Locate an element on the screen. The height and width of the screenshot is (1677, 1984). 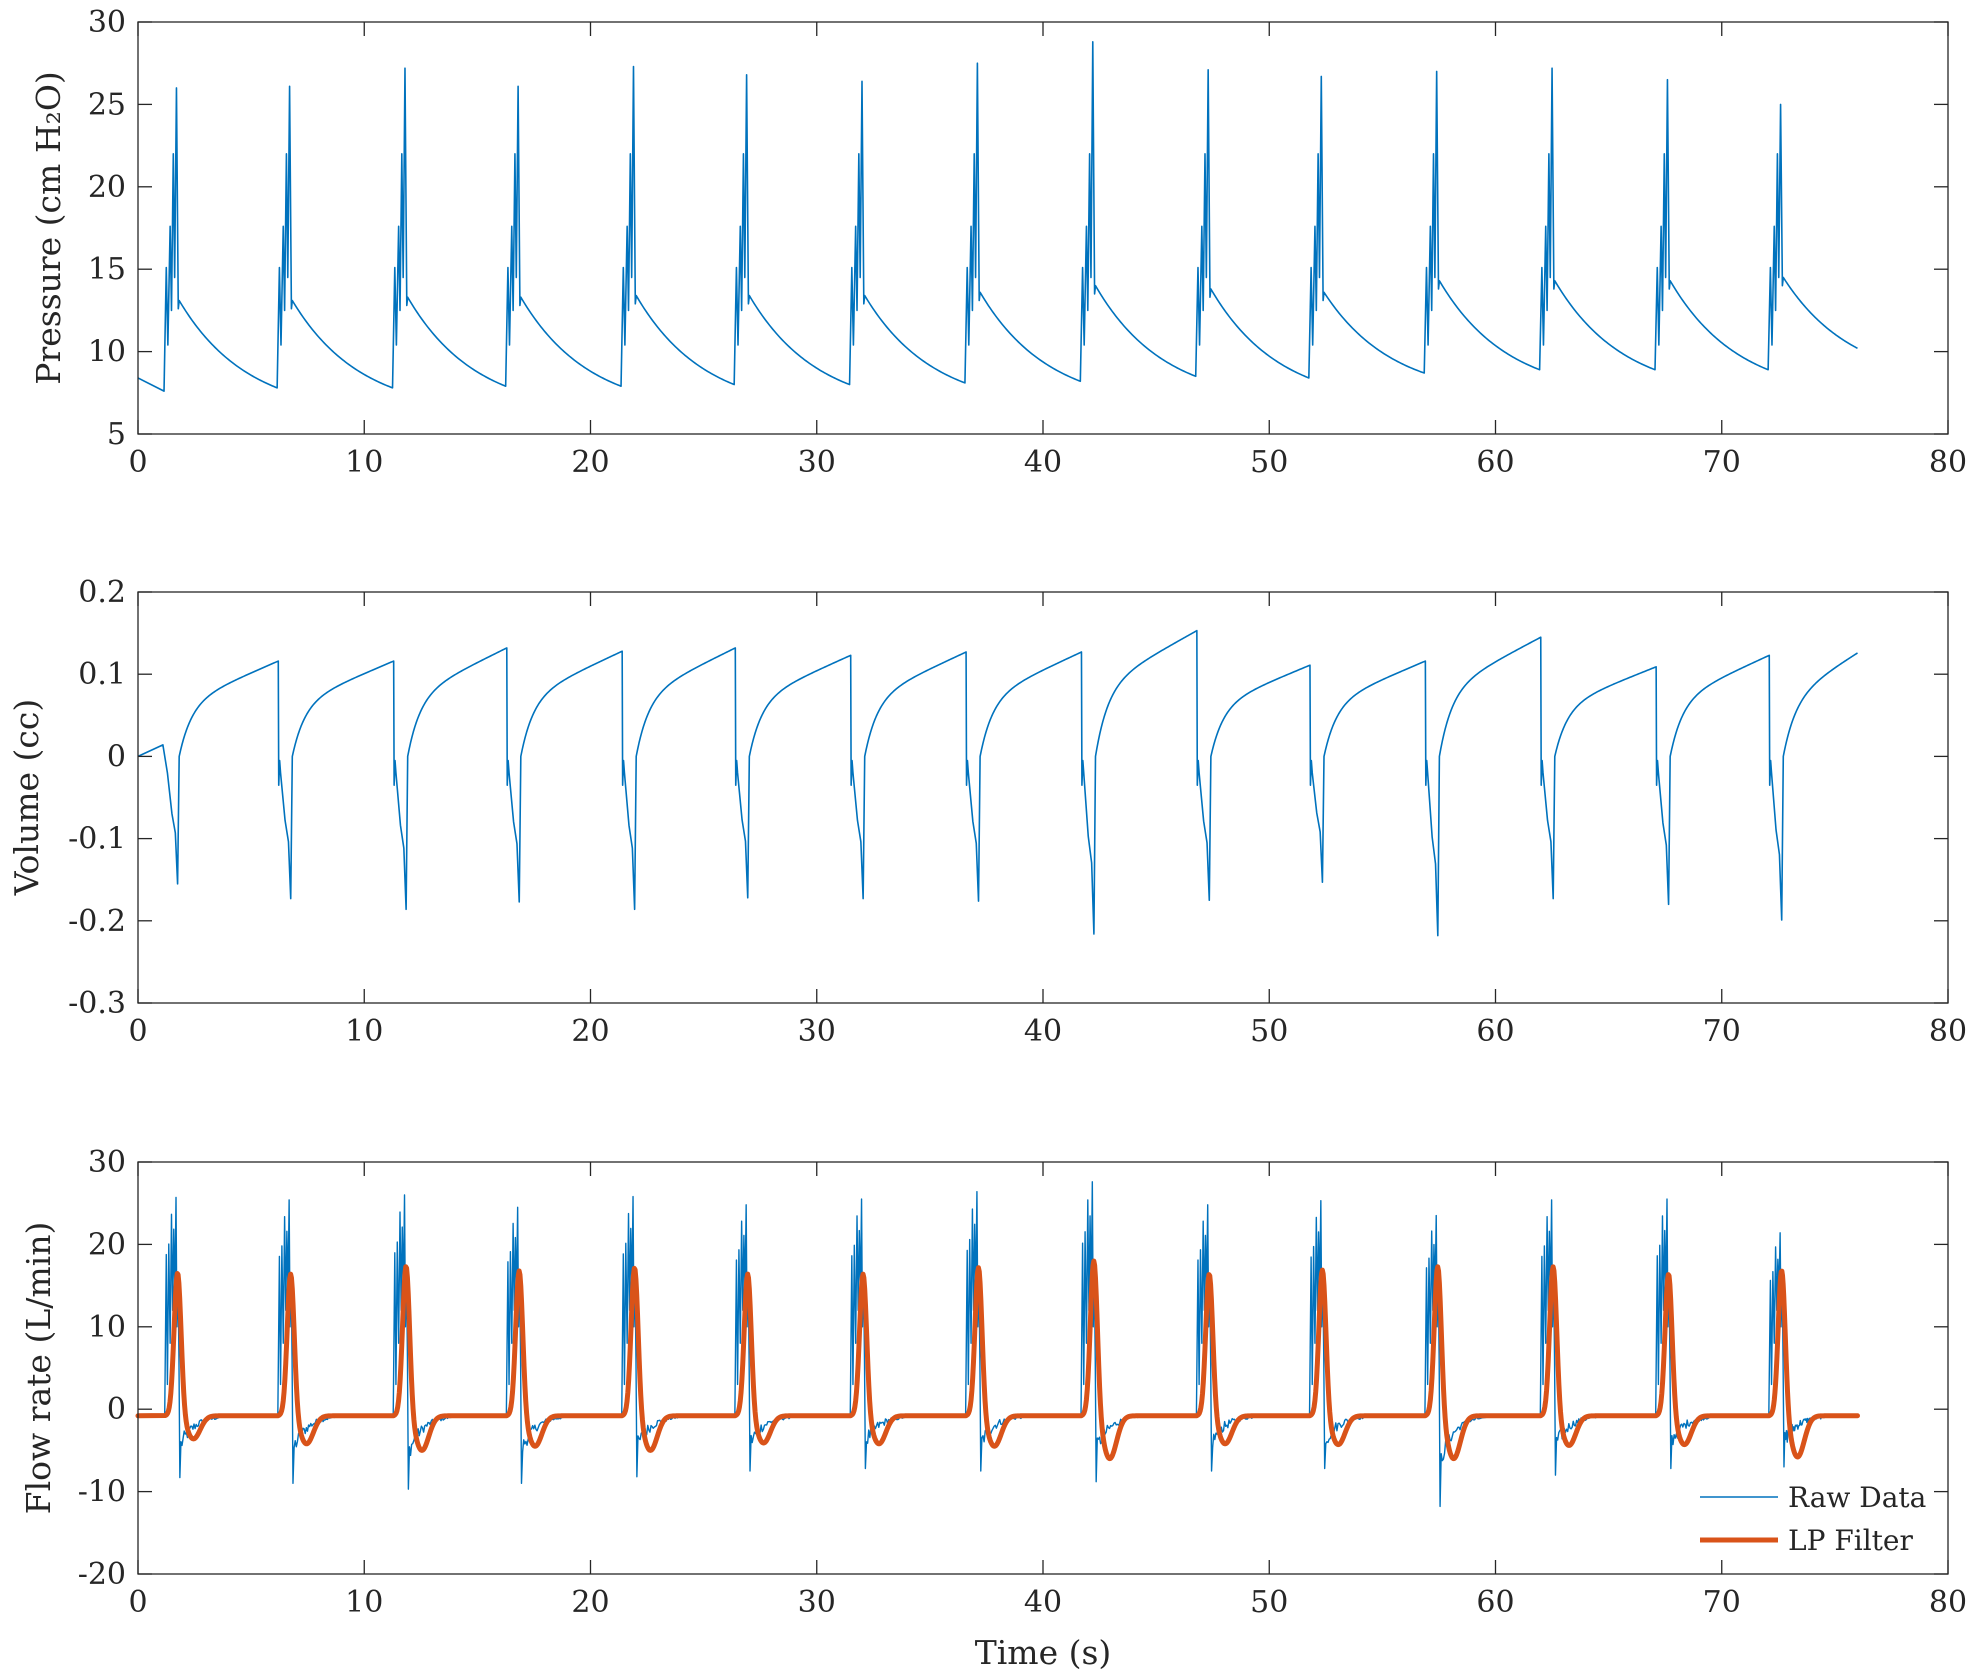
volume-xtick-label: 60 is located at coordinates (1495, 1031).